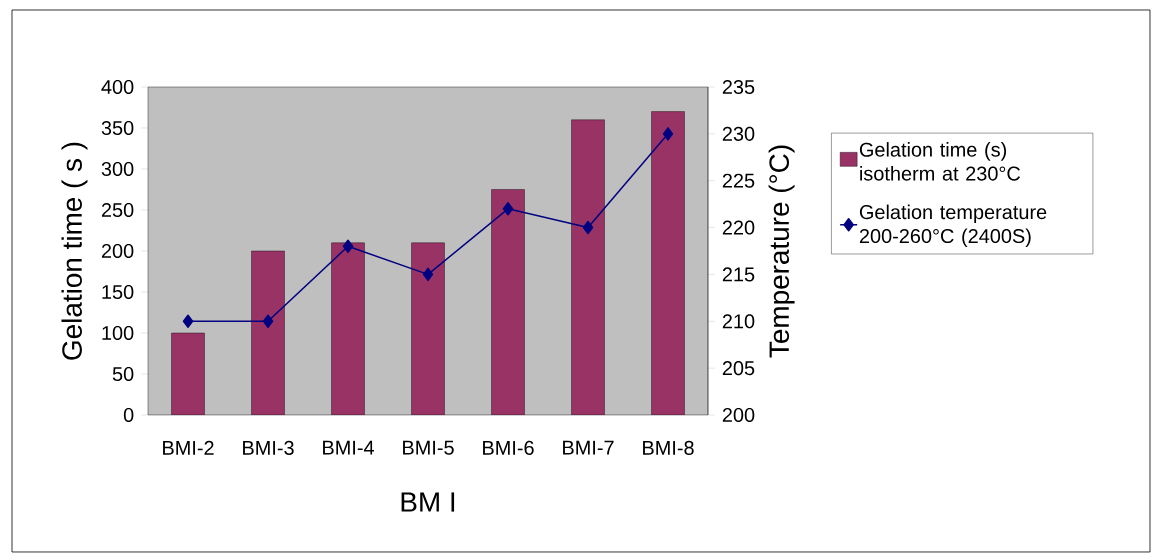  Describe the element at coordinates (940, 161) in the screenshot. I see `legend-label: Gelation time (s) isotherm at 230°C` at that location.